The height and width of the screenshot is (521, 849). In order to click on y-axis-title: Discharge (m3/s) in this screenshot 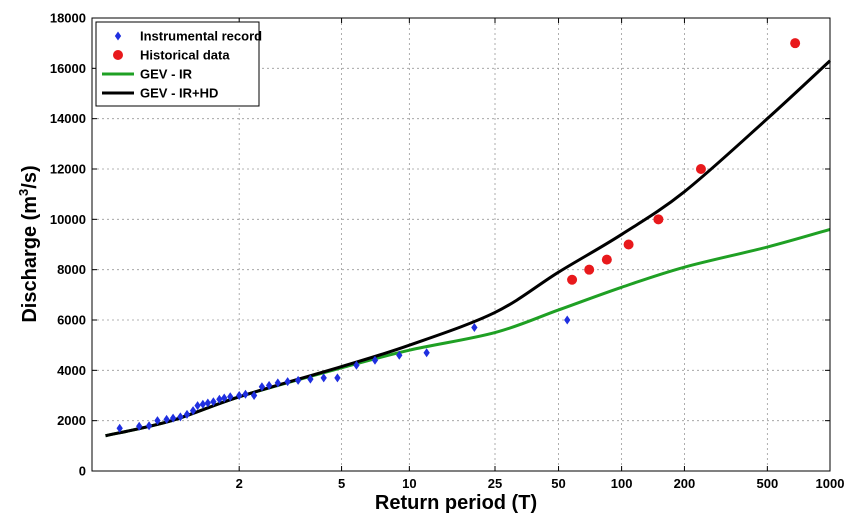, I will do `click(28, 243)`.